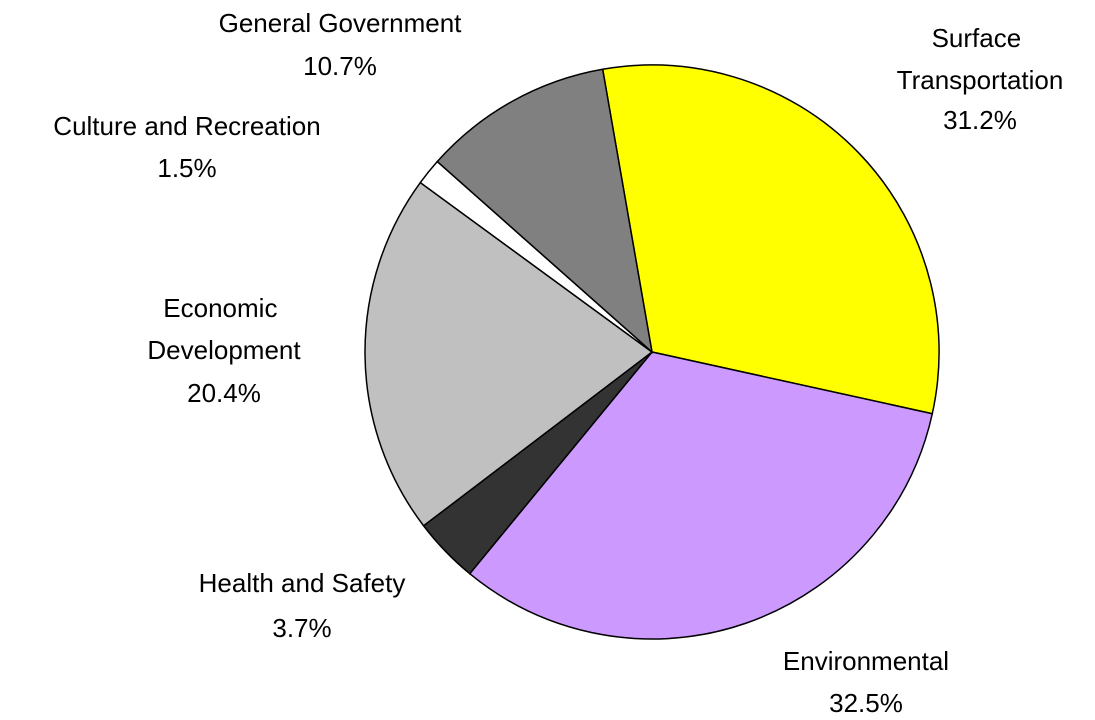 The image size is (1095, 720). Describe the element at coordinates (224, 329) in the screenshot. I see `slice-label: Economic Development` at that location.